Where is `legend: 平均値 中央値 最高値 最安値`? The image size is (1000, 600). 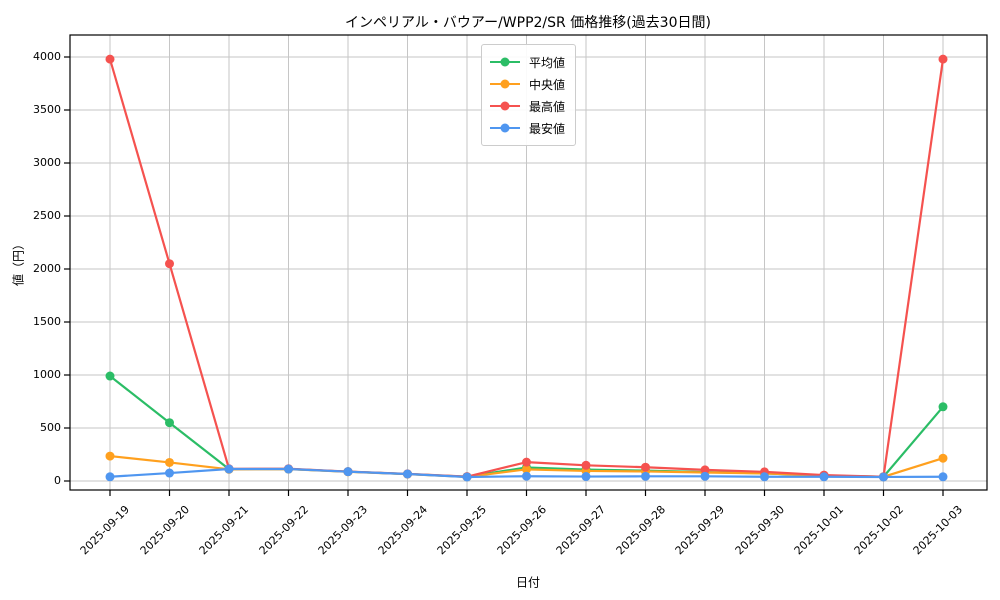
legend: 平均値 中央値 最高値 最安値 is located at coordinates (529, 95).